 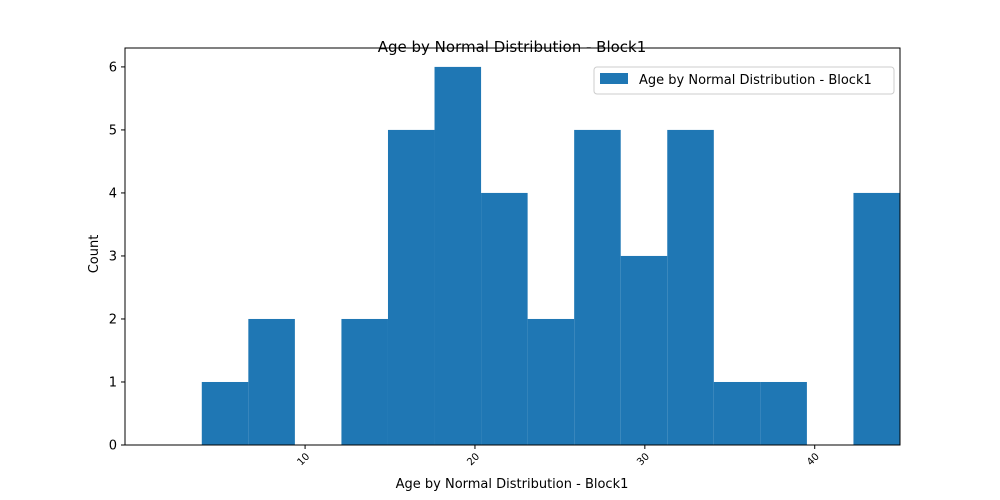 I want to click on legend-swatch, so click(x=614, y=78).